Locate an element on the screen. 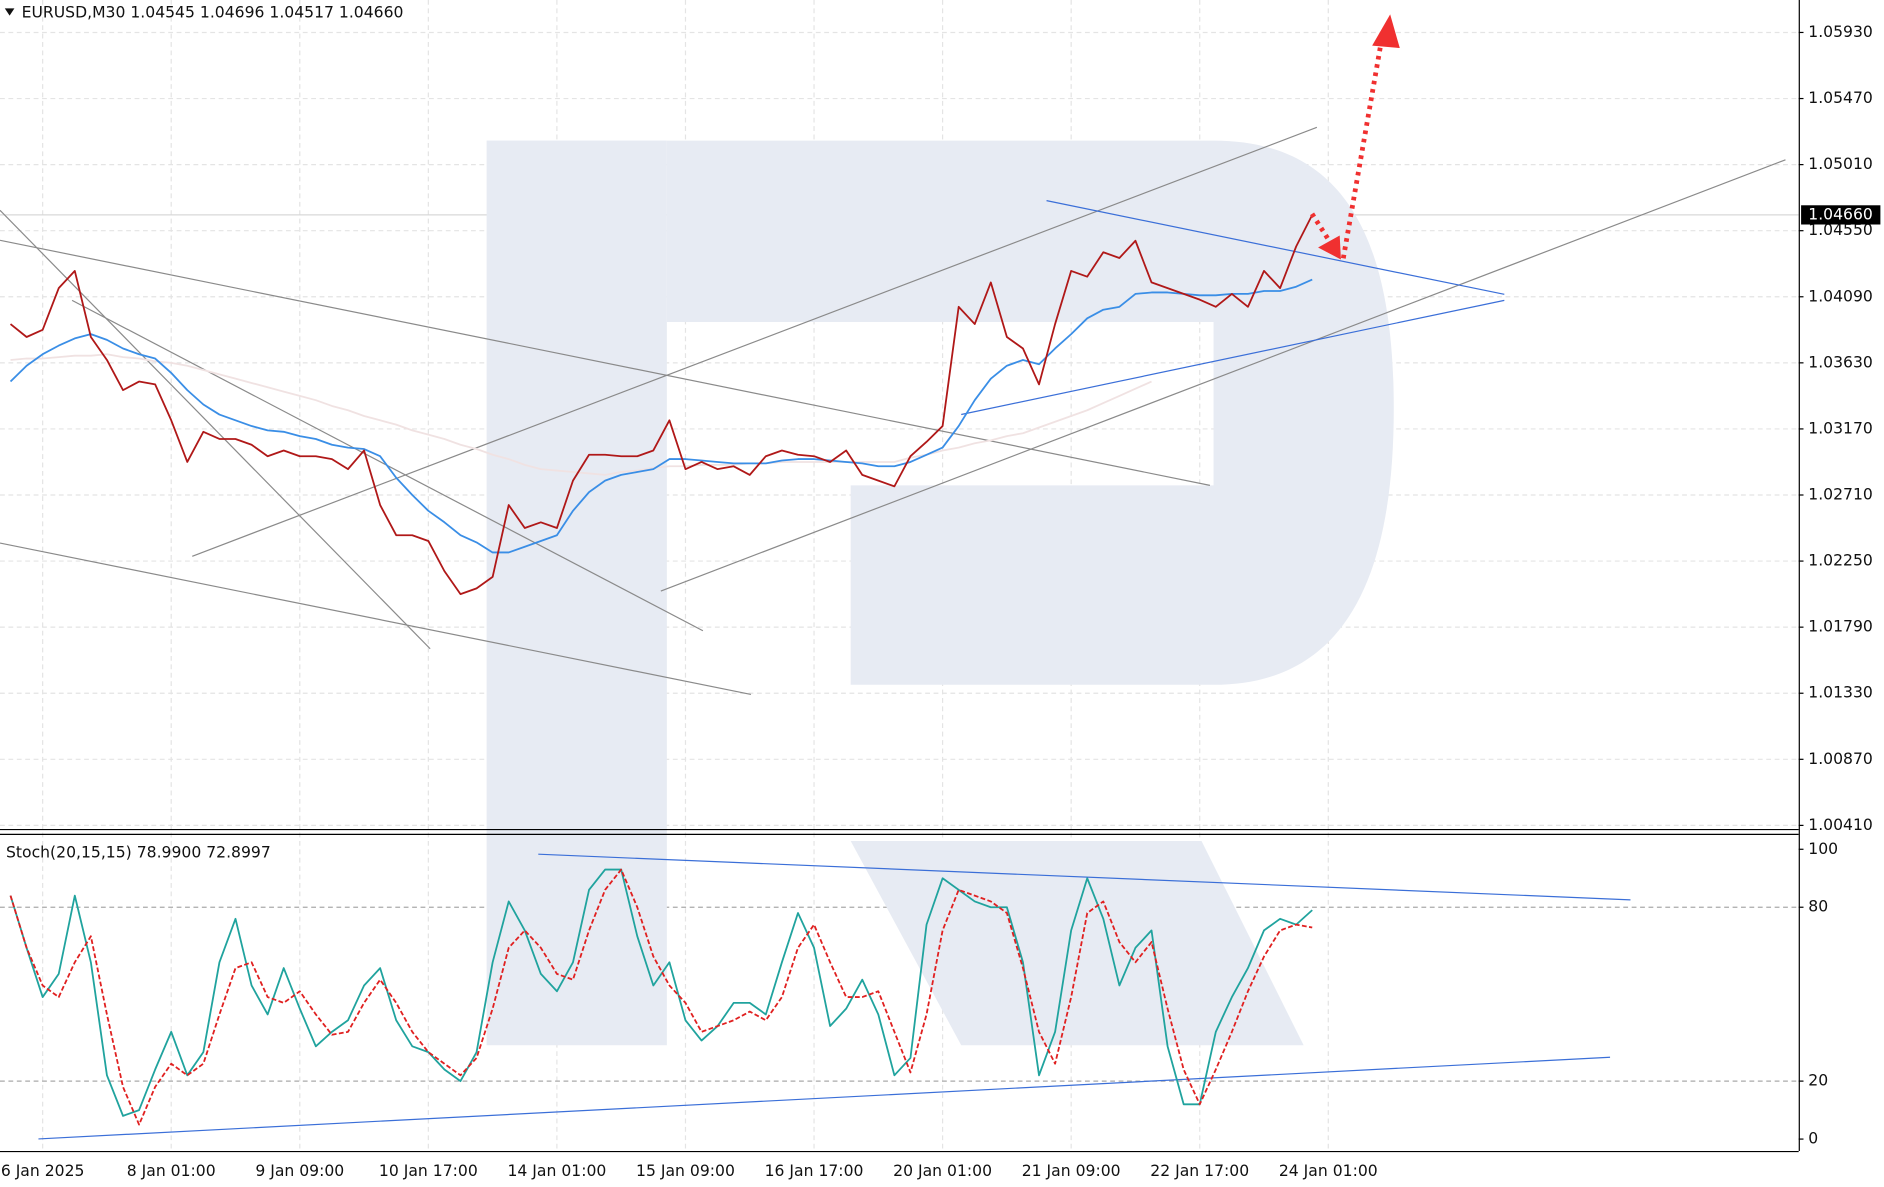 Image resolution: width=1884 pixels, height=1187 pixels. symbol-menu-icon is located at coordinates (9, 12).